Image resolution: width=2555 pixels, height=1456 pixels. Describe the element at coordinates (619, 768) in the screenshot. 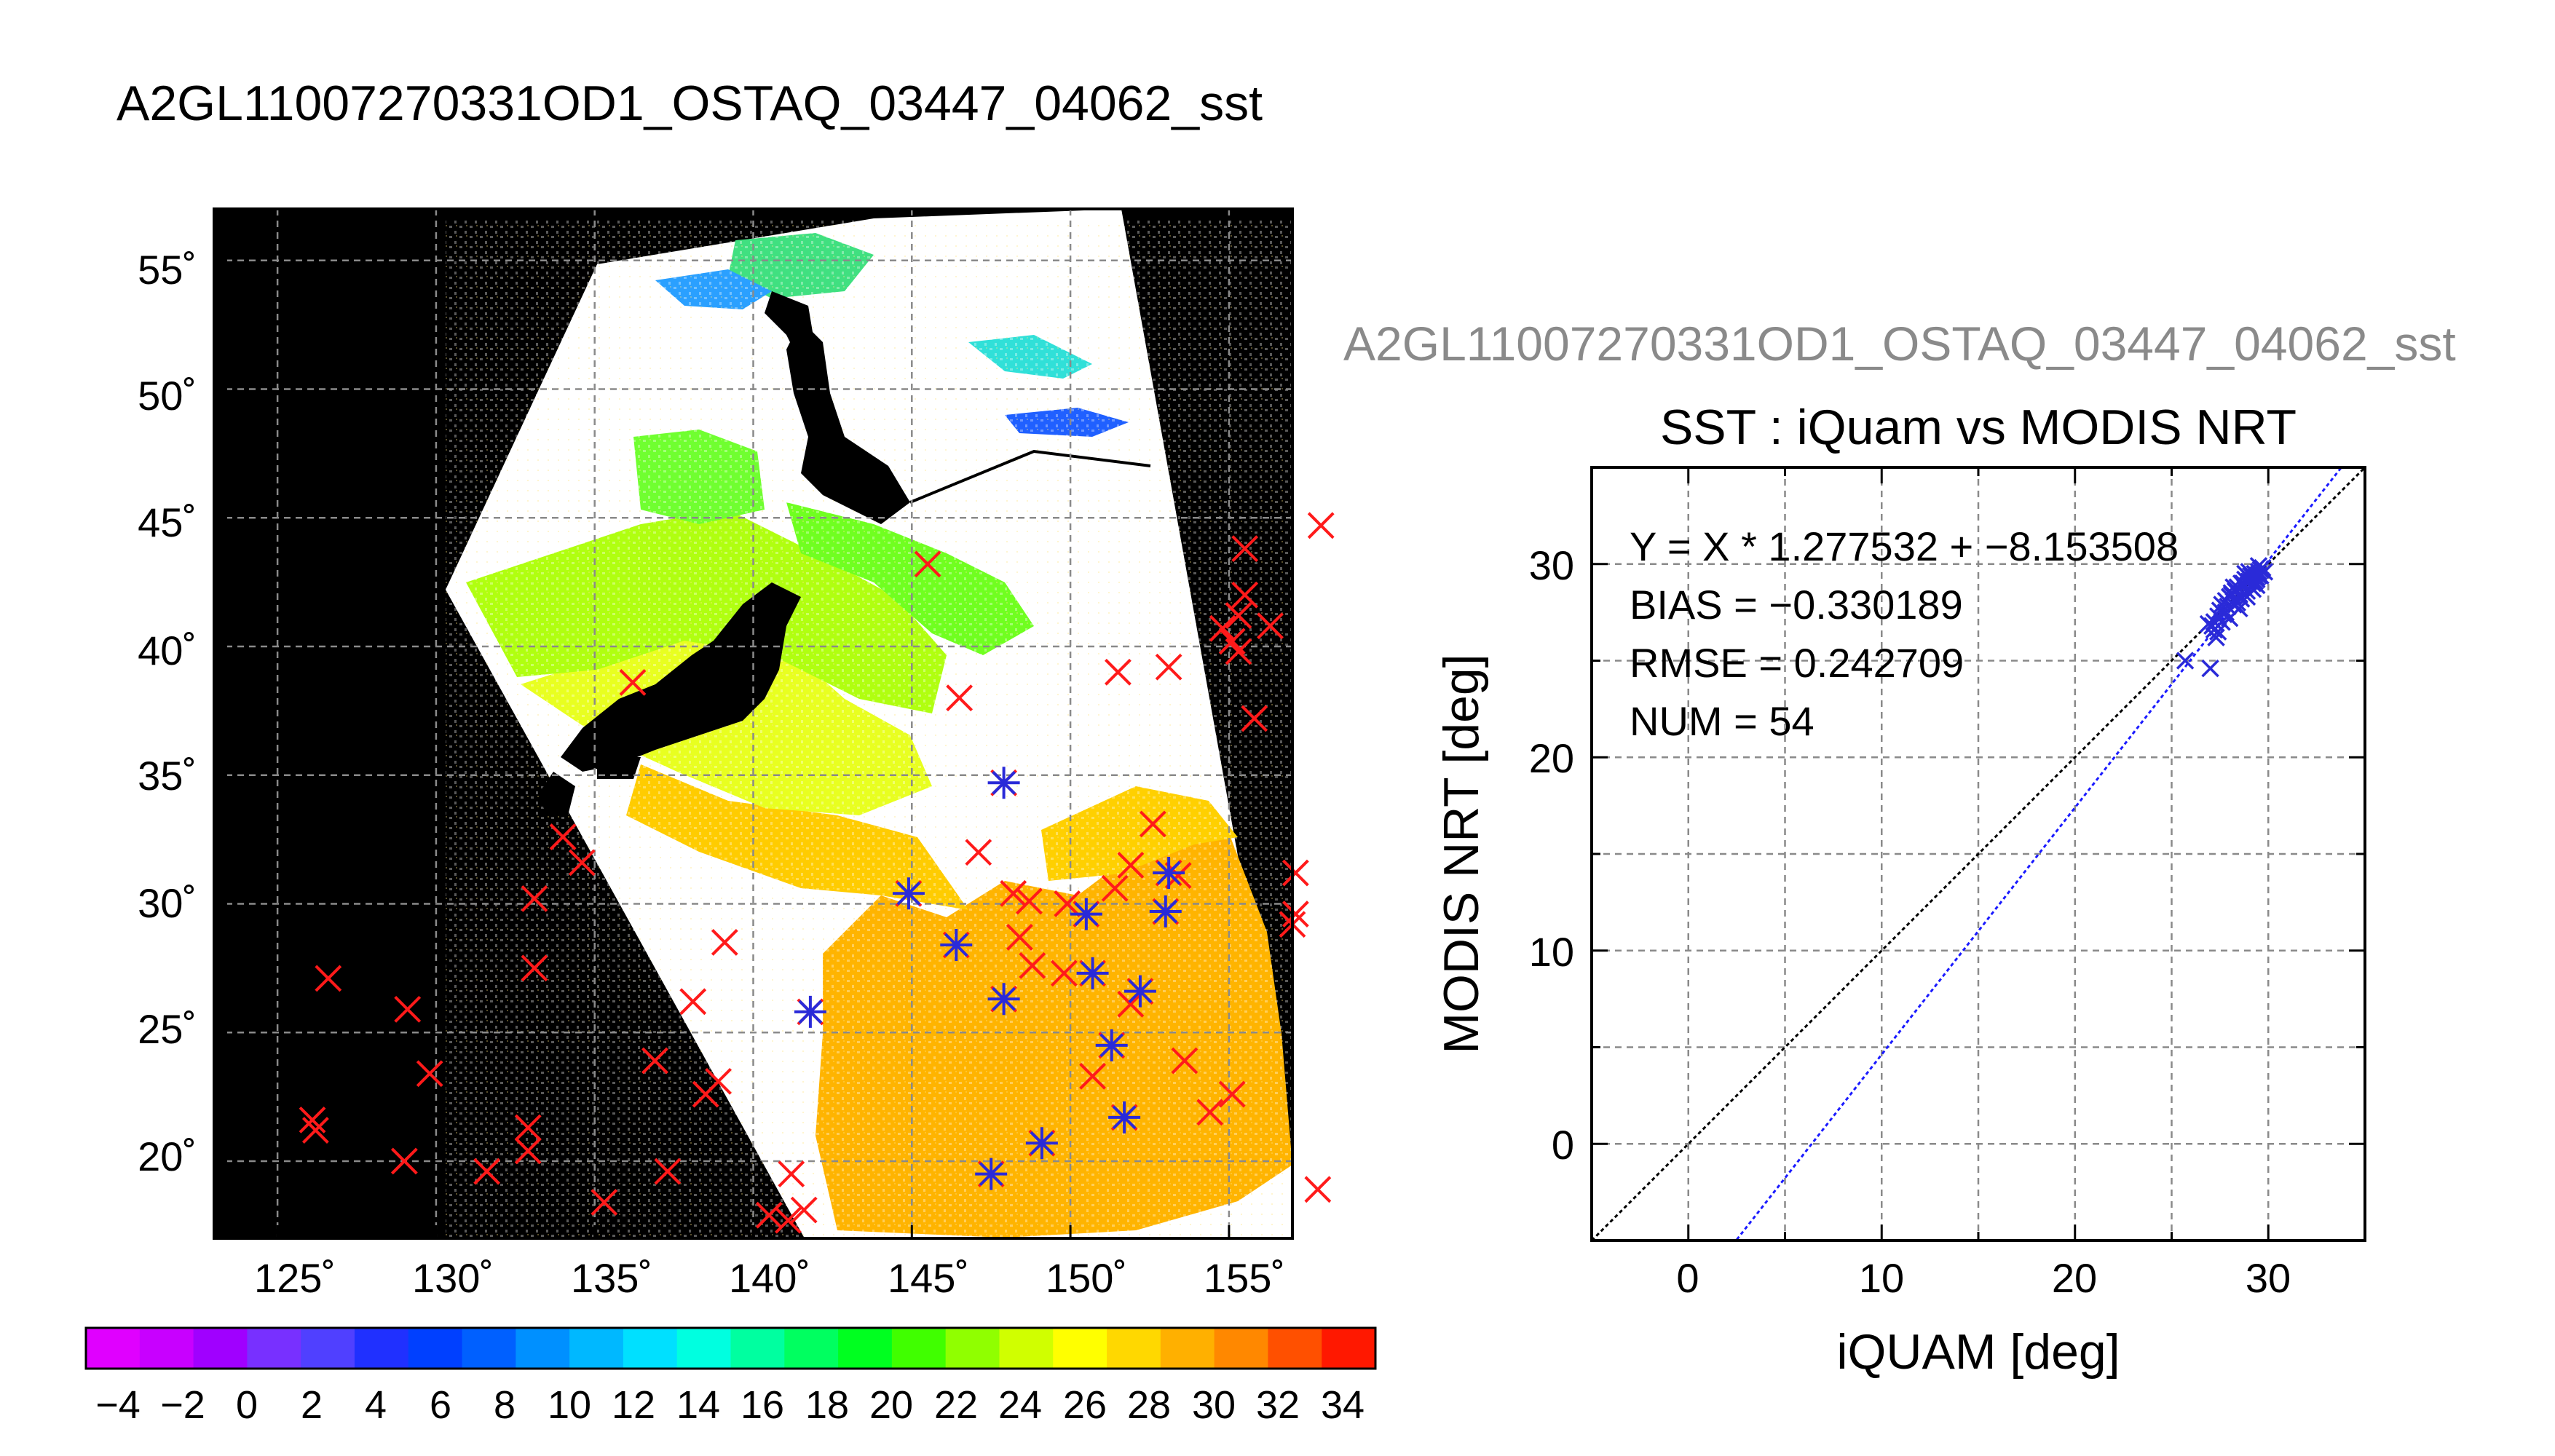

I see `land-shikoku` at that location.